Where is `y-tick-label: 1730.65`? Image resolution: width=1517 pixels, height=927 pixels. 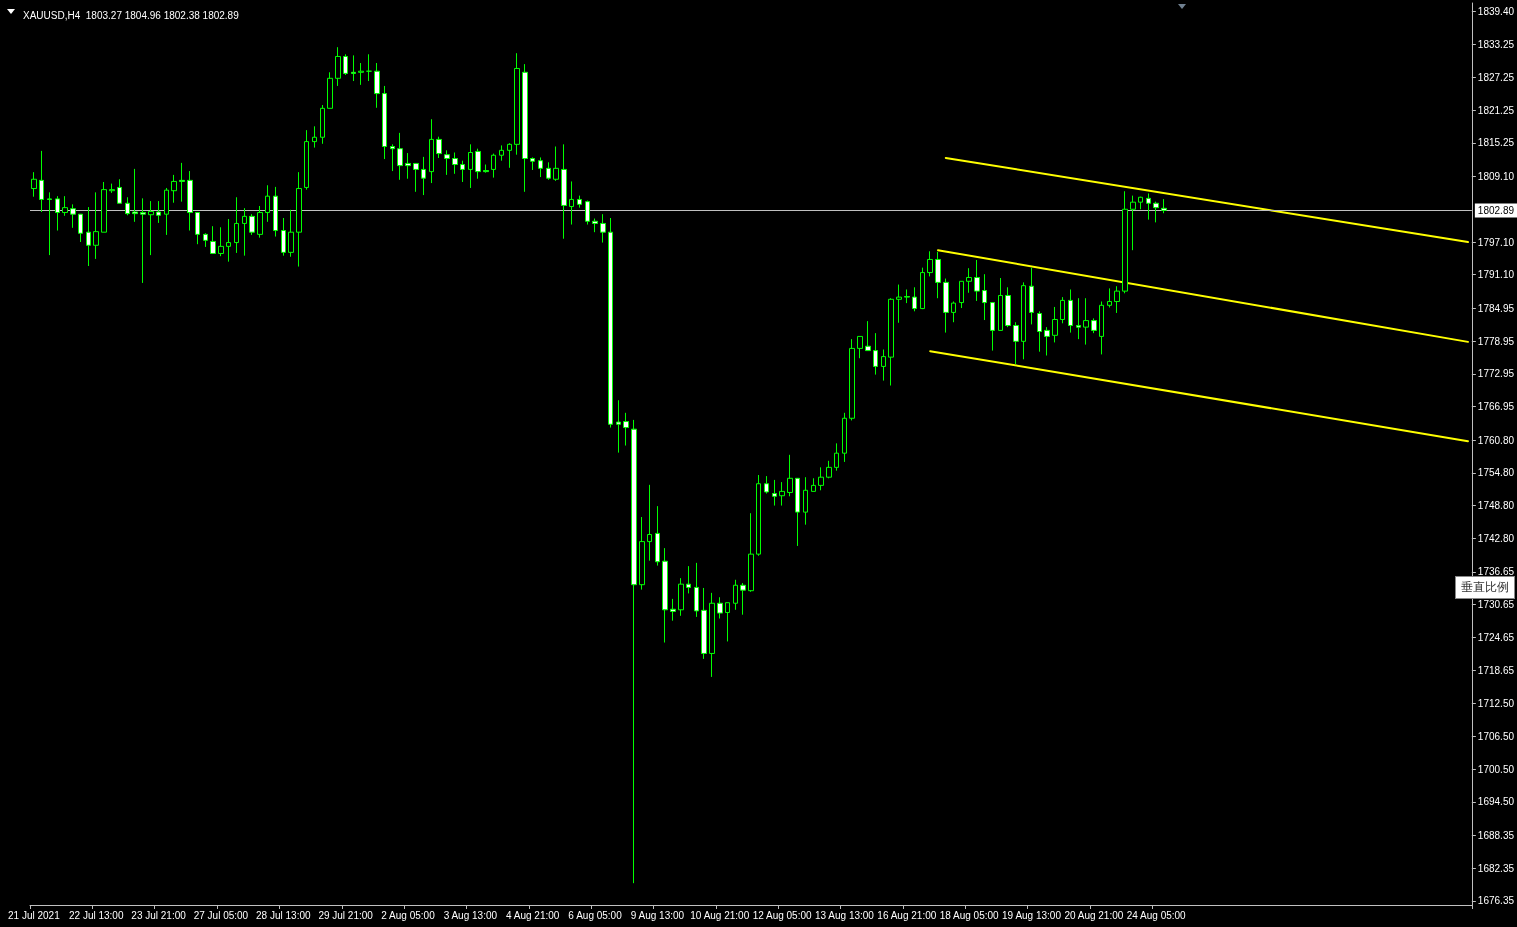 y-tick-label: 1730.65 is located at coordinates (1496, 605).